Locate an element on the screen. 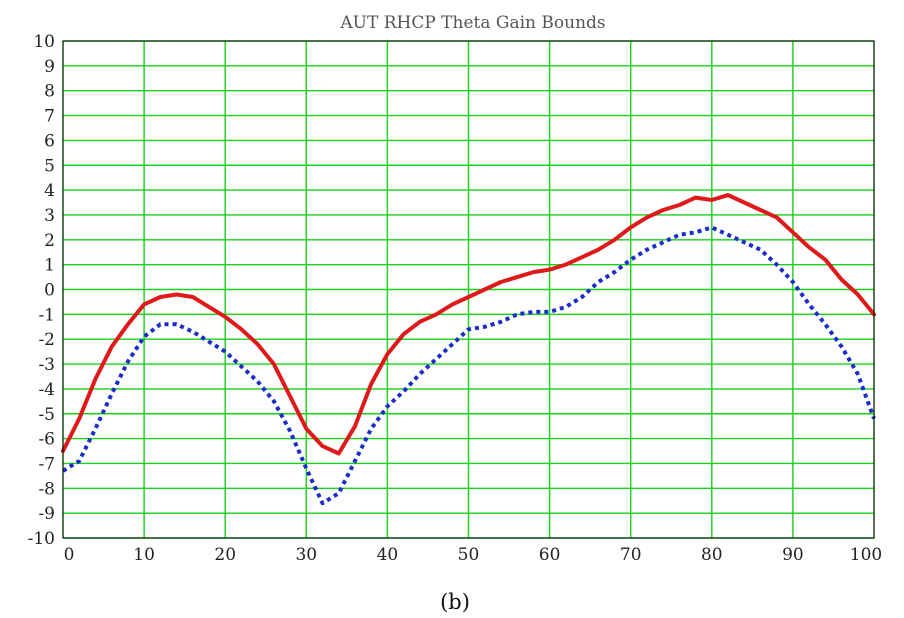  x-tick-label: 20 is located at coordinates (225, 555).